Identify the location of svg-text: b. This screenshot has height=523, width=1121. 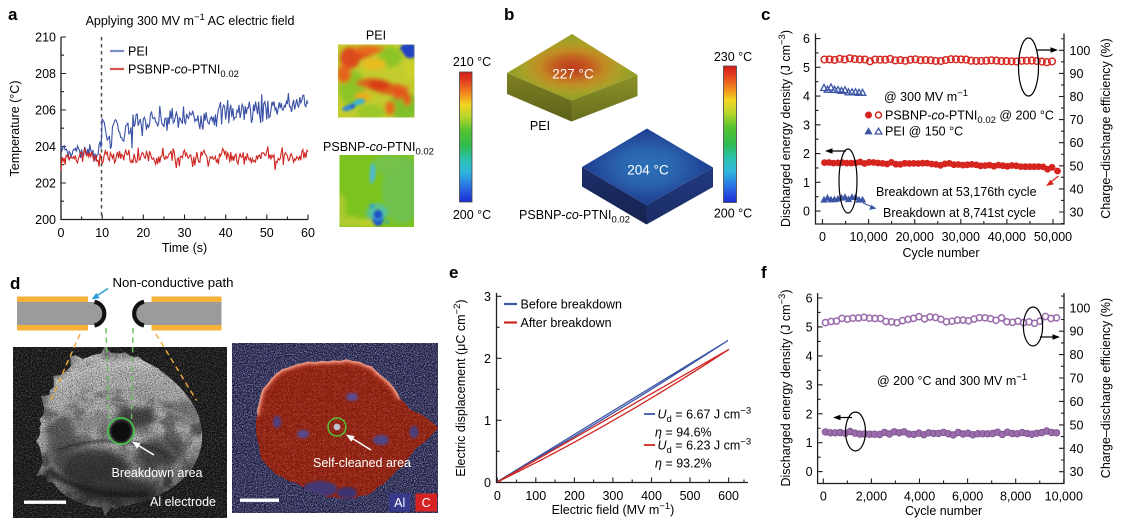
(509, 14).